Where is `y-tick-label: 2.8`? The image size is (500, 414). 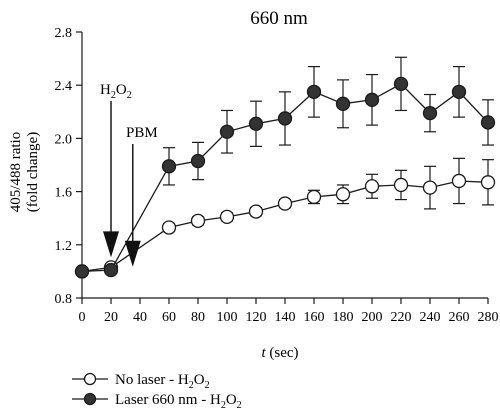 y-tick-label: 2.8 is located at coordinates (64, 33).